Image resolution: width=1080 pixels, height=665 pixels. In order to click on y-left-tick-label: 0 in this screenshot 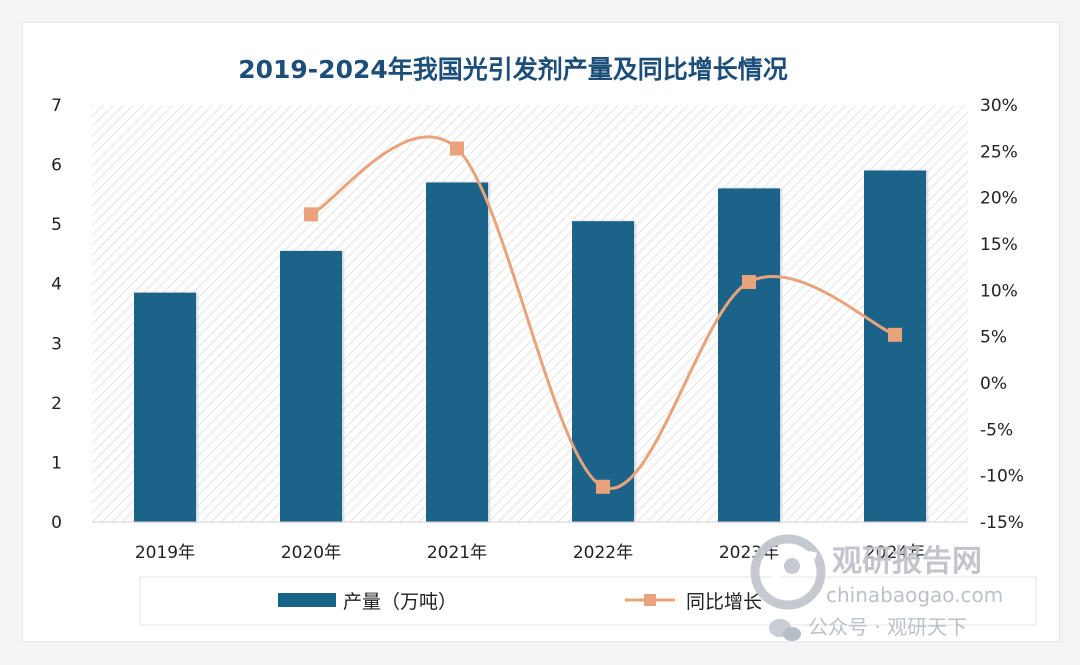, I will do `click(56, 523)`.